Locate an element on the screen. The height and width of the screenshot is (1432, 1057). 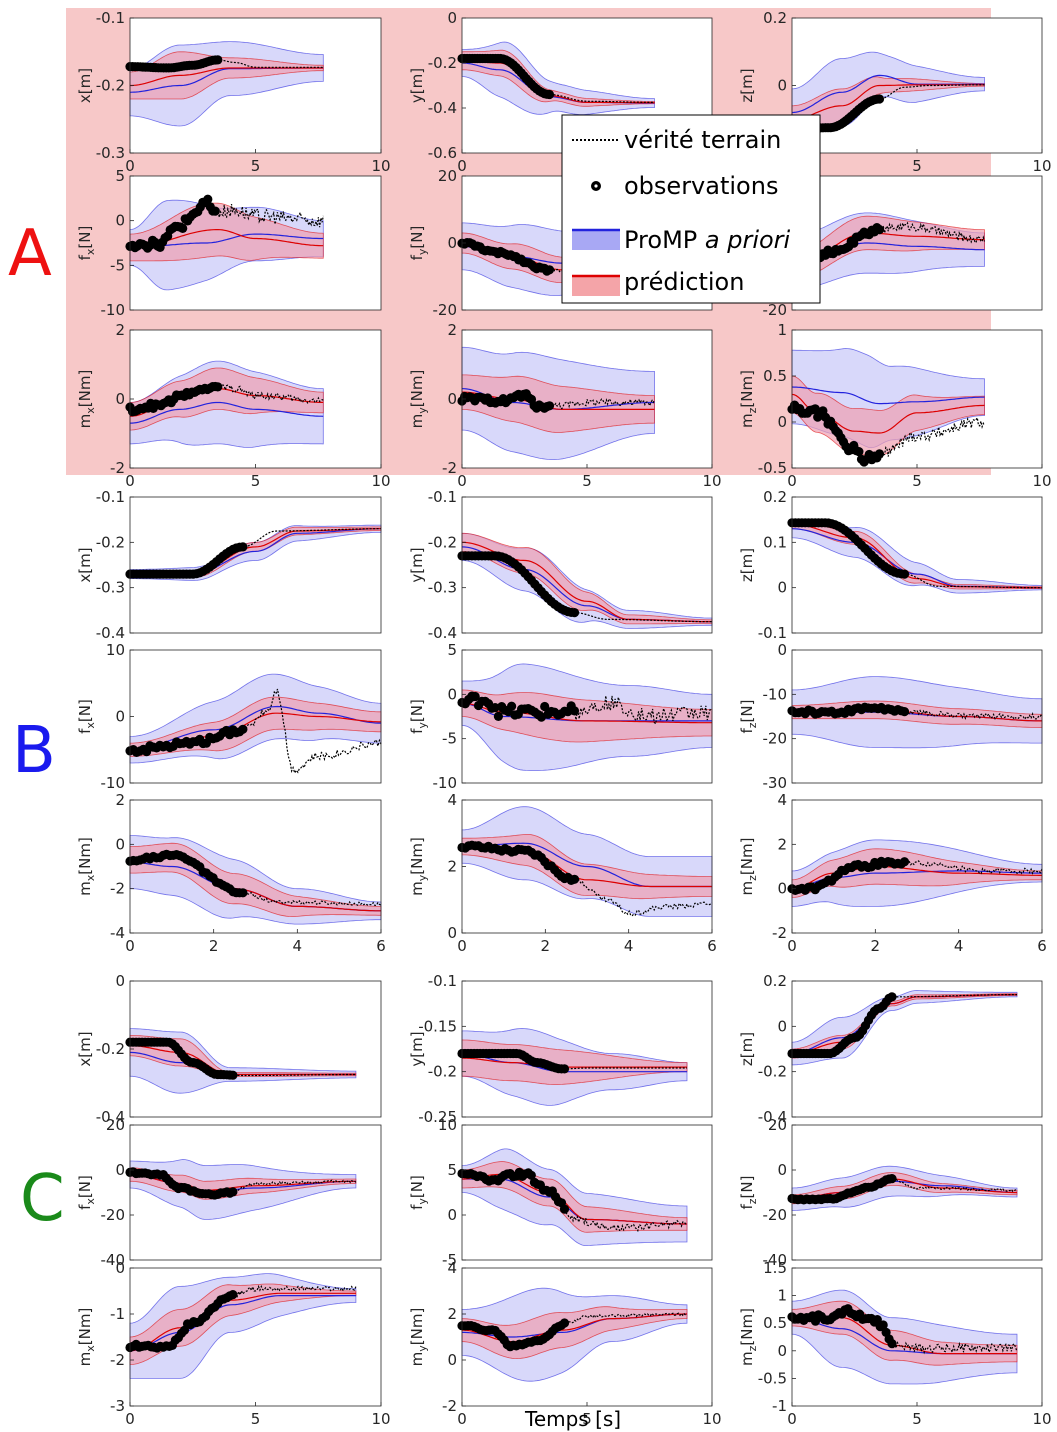
y-tick-label: -5 is located at coordinates (117, 265).